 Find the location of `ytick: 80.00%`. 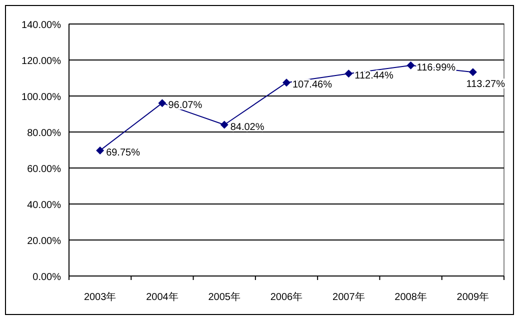

ytick: 80.00% is located at coordinates (44, 133).